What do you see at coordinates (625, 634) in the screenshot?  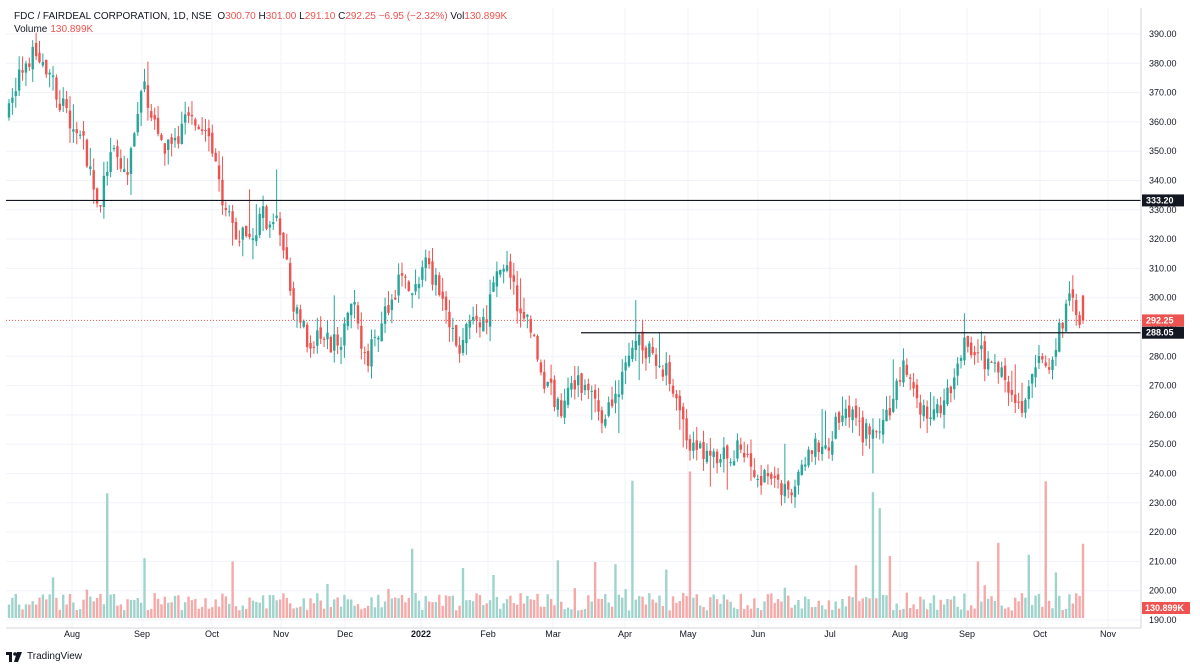 I see `x-tick-label: Apr` at bounding box center [625, 634].